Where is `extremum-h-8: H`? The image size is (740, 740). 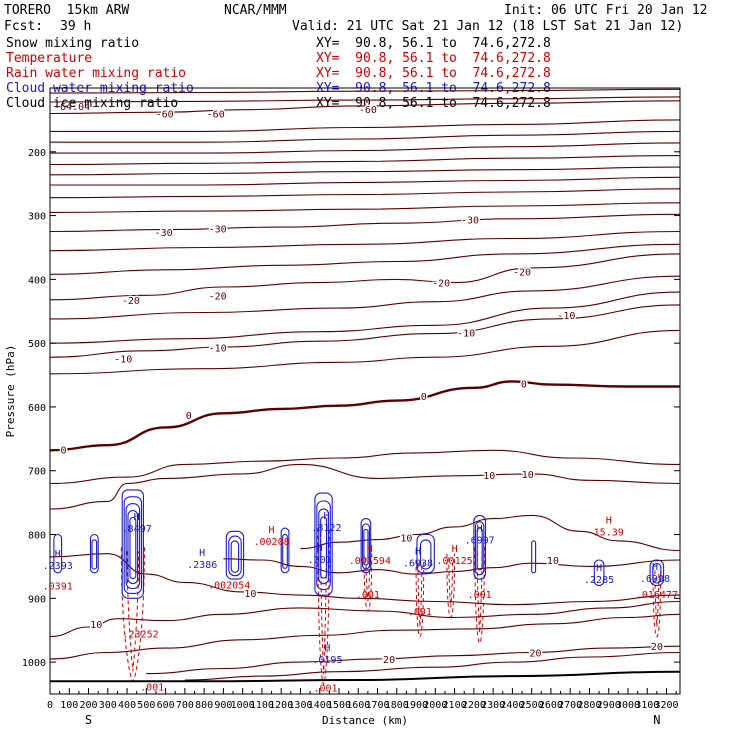
extremum-h-8: H is located at coordinates (599, 568).